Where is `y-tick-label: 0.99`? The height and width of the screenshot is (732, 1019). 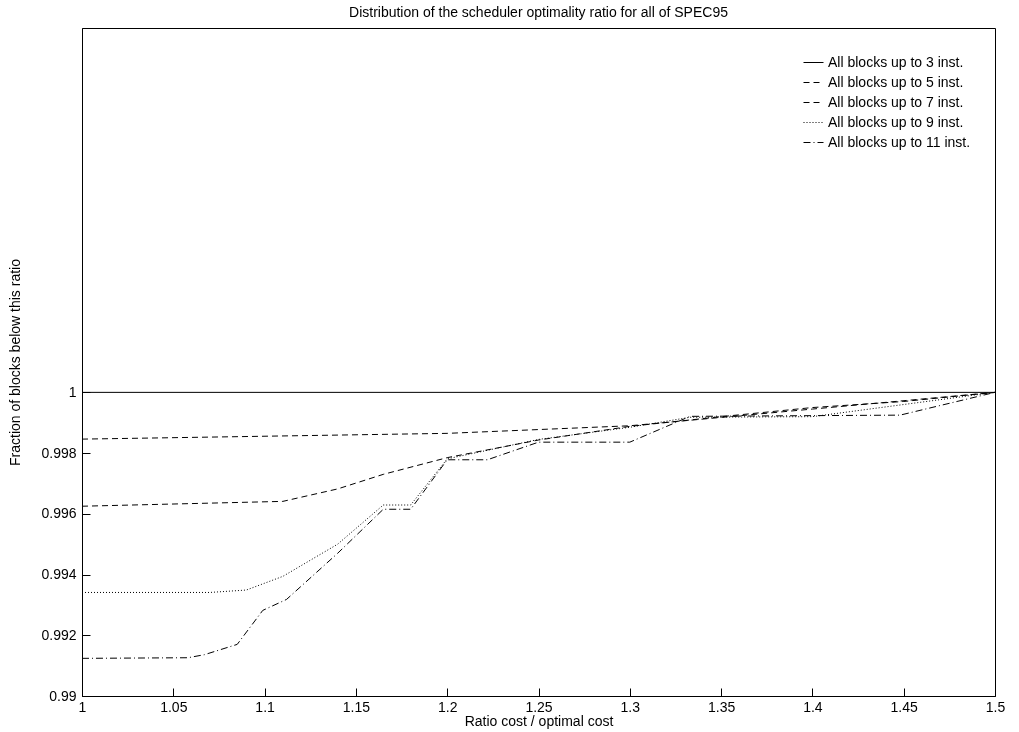
y-tick-label: 0.99 is located at coordinates (63, 695).